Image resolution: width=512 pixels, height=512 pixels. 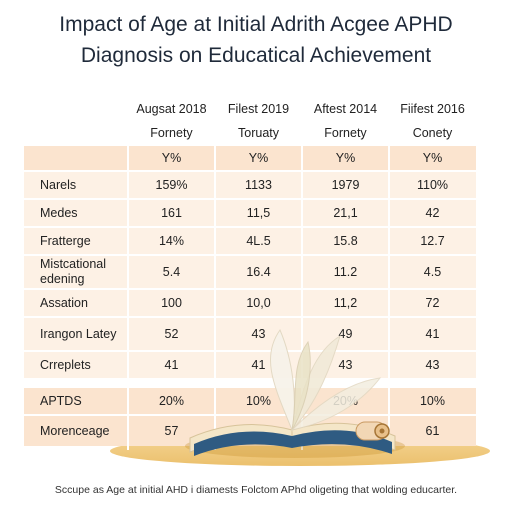 I want to click on table-row: APTDS 20% 10% 20% 10%, so click(x=250, y=401).